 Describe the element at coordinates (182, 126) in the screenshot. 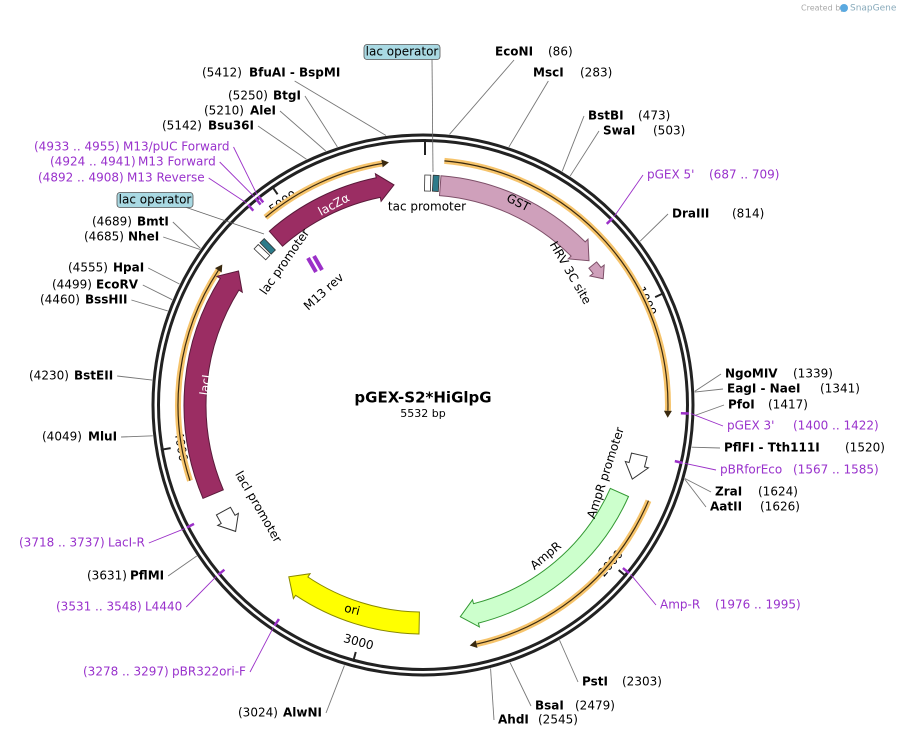

I see `site-position: (5142)` at that location.